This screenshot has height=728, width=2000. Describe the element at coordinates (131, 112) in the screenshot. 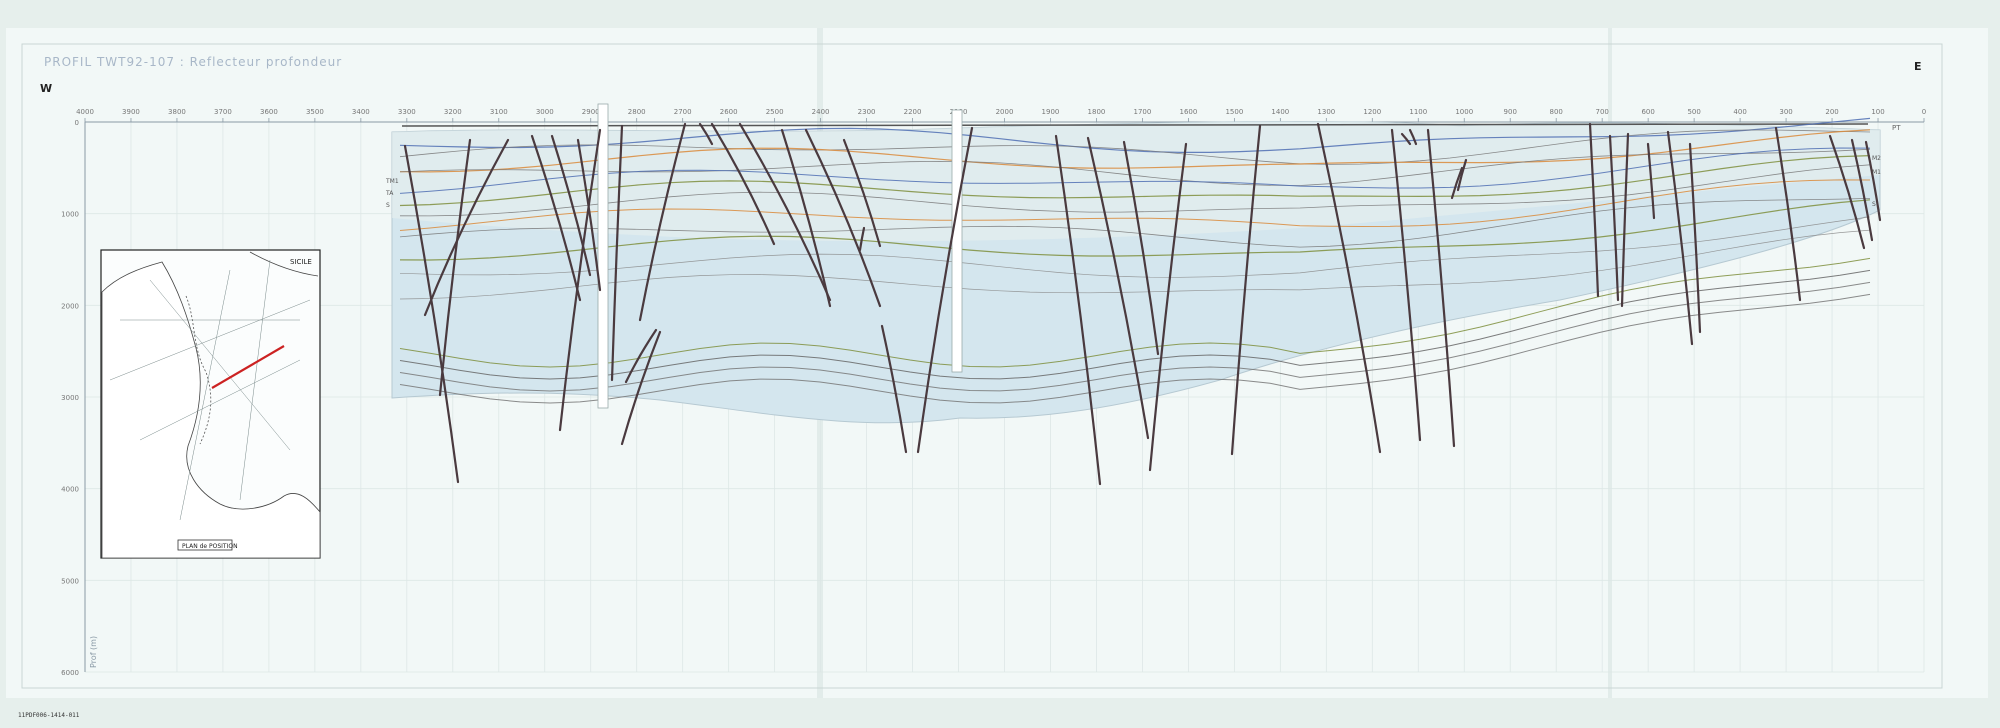

I see `distance-tick-label: 3900` at that location.